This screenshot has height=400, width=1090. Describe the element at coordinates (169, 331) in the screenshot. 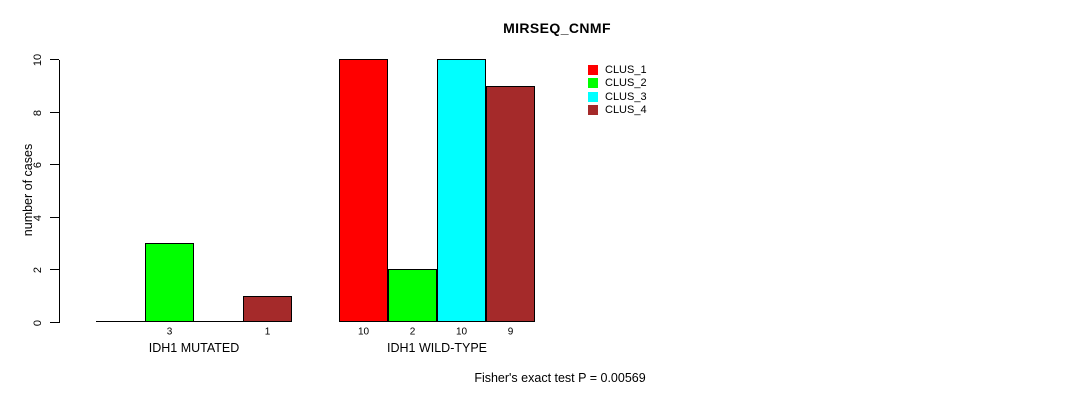

I see `bar-value-label: 3` at that location.